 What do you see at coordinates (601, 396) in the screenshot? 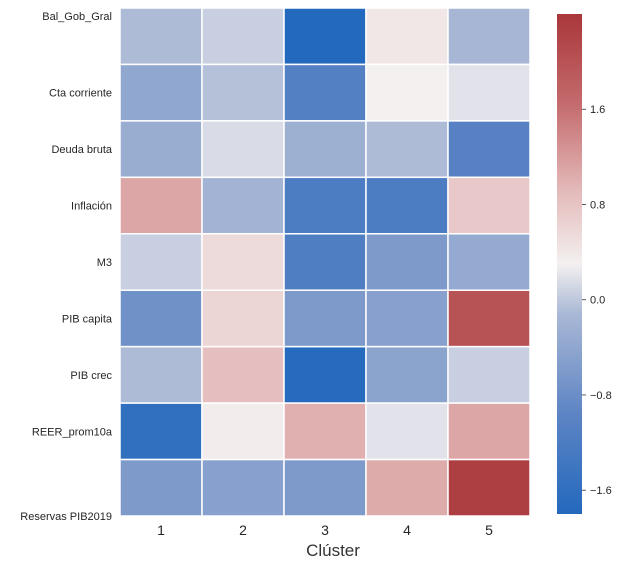
I see `colorbar-tick-label: −0.8` at bounding box center [601, 396].